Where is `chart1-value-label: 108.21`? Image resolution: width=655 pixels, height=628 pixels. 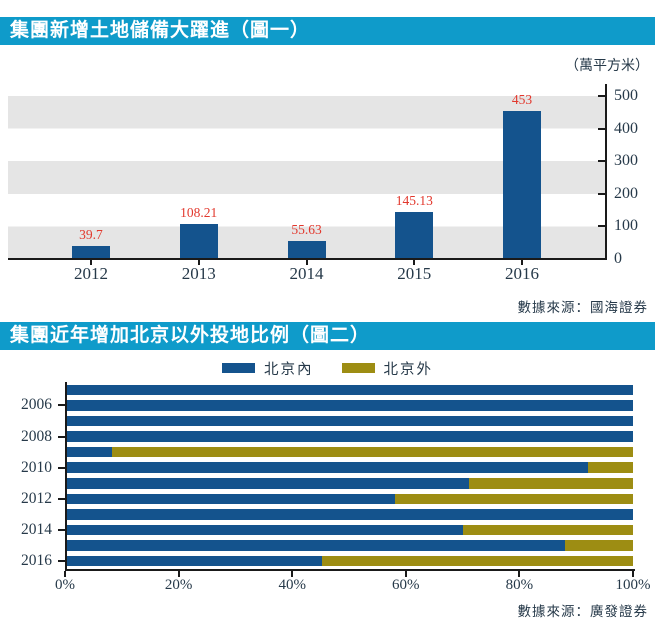
chart1-value-label: 108.21 is located at coordinates (199, 212).